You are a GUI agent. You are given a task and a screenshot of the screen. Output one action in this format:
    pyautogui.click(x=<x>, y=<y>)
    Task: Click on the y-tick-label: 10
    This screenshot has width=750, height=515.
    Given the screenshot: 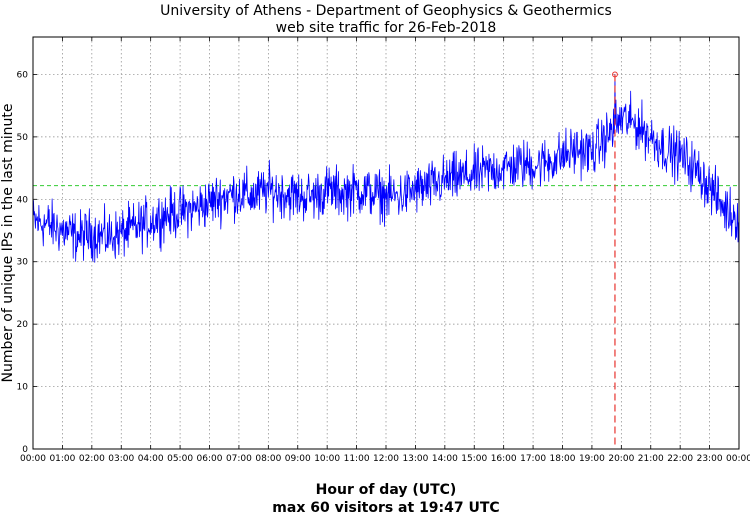 What is the action you would take?
    pyautogui.click(x=23, y=388)
    